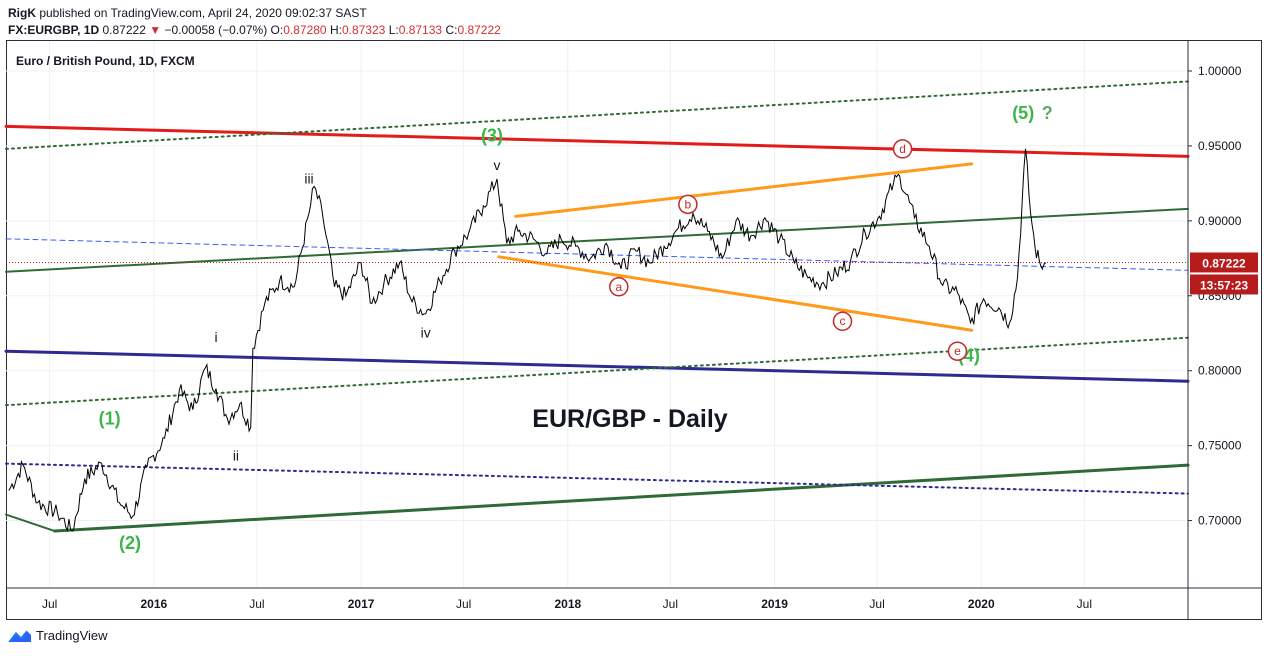 The image size is (1268, 656). I want to click on wave-label-5-question: ?, so click(1047, 113).